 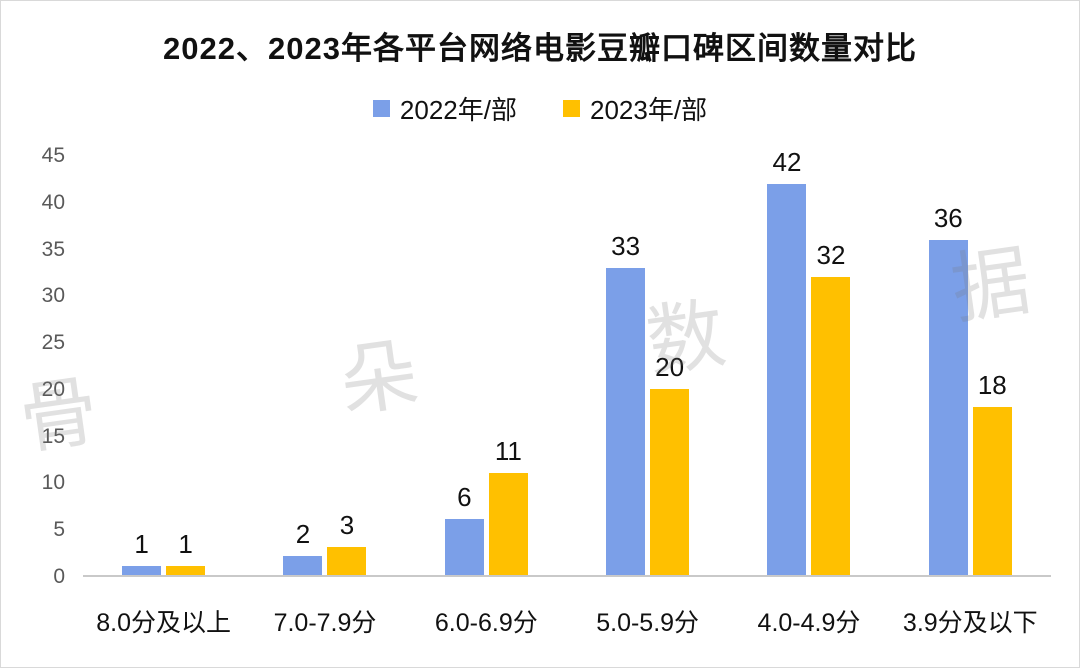 What do you see at coordinates (53, 343) in the screenshot?
I see `y-tick-label: 25` at bounding box center [53, 343].